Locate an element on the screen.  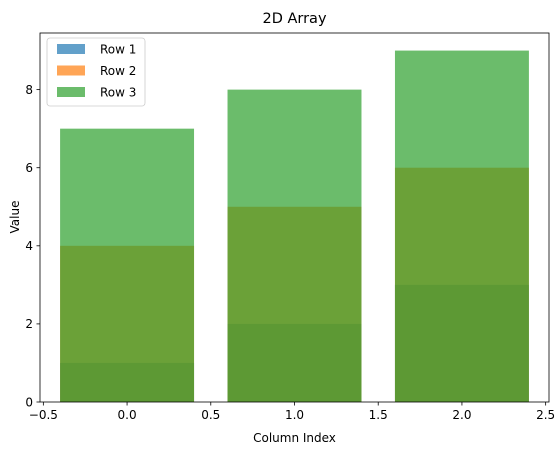
x-tick-label: 2.5 is located at coordinates (545, 415).